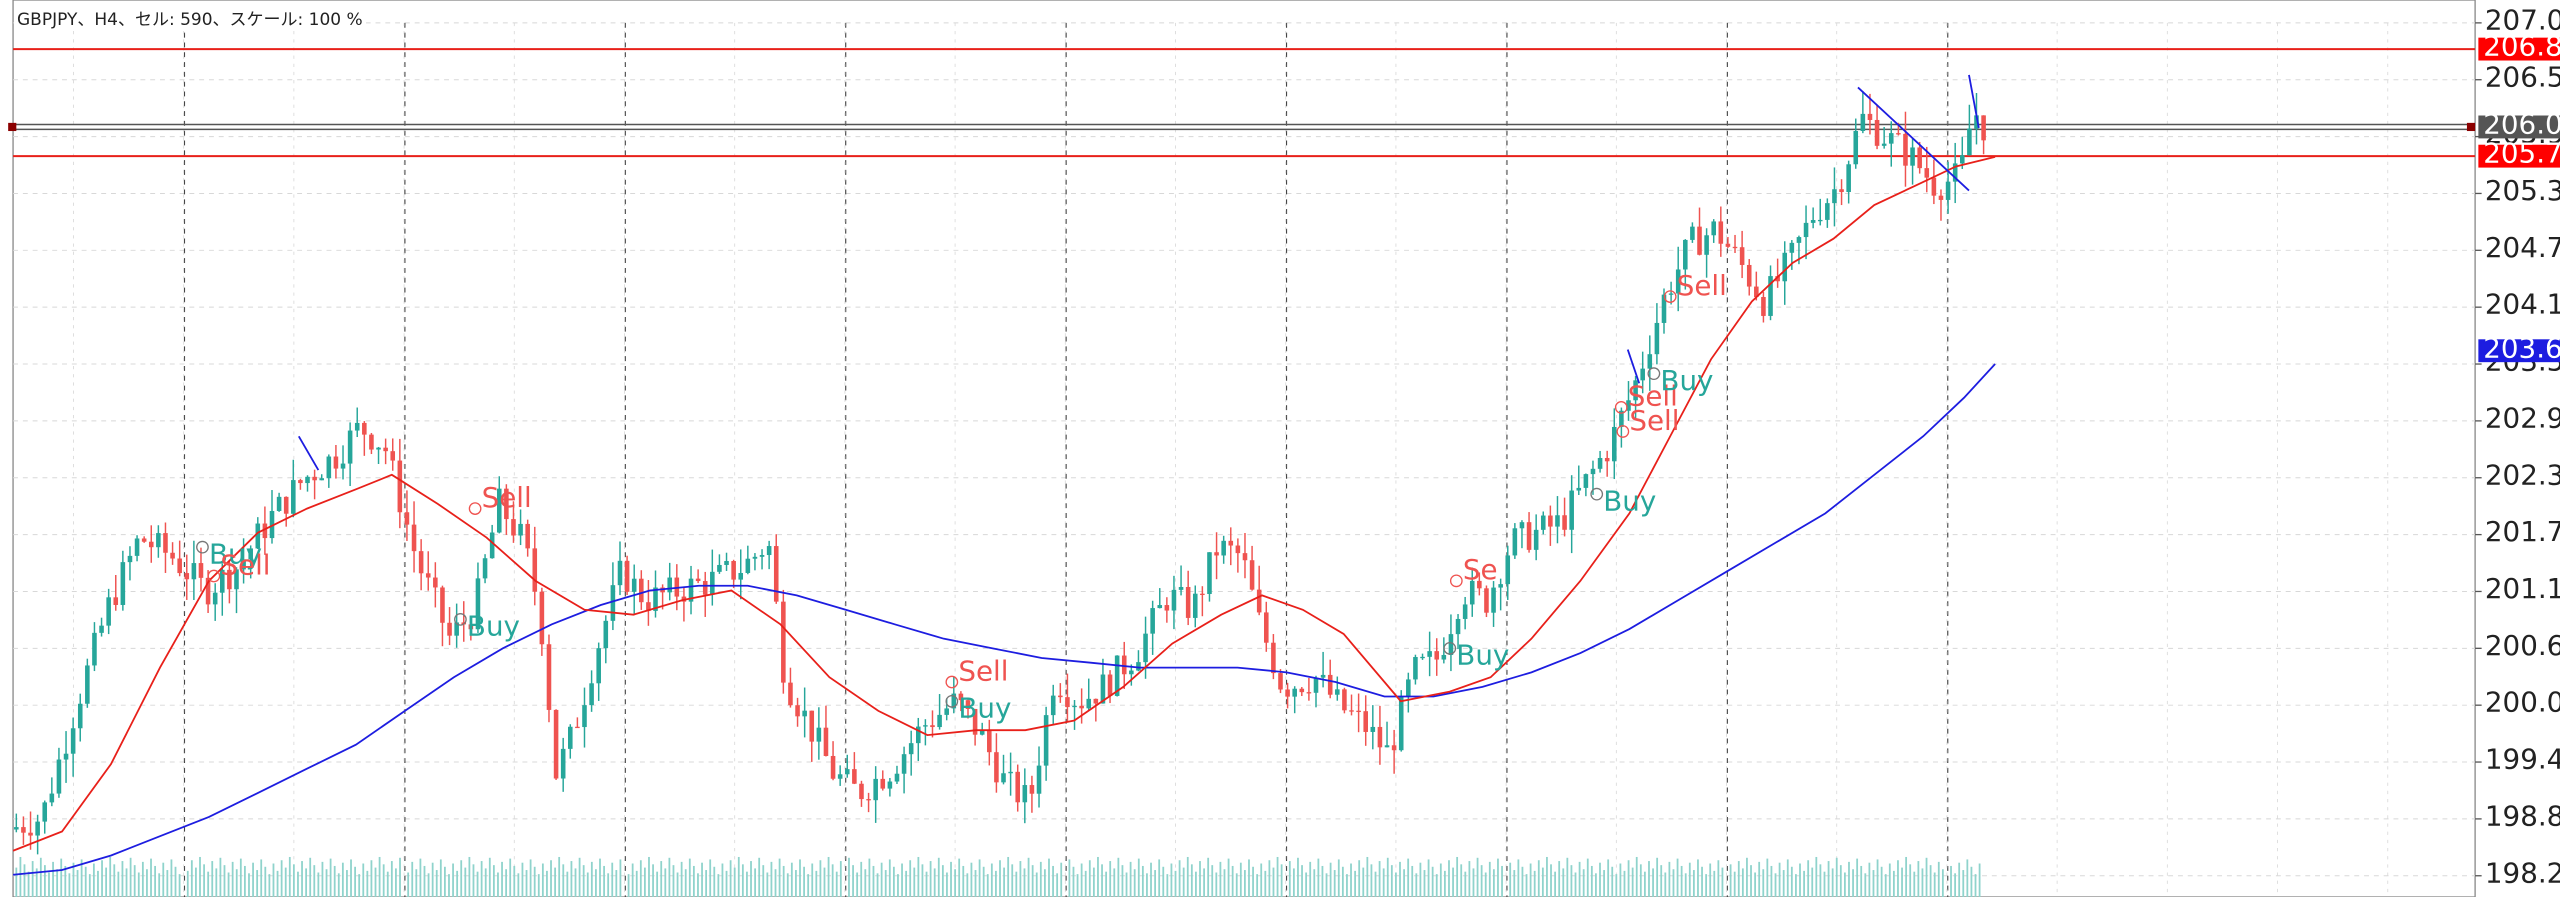 The width and height of the screenshot is (2560, 897). I want to click on price-tag-label: 206.010, so click(2521, 123).